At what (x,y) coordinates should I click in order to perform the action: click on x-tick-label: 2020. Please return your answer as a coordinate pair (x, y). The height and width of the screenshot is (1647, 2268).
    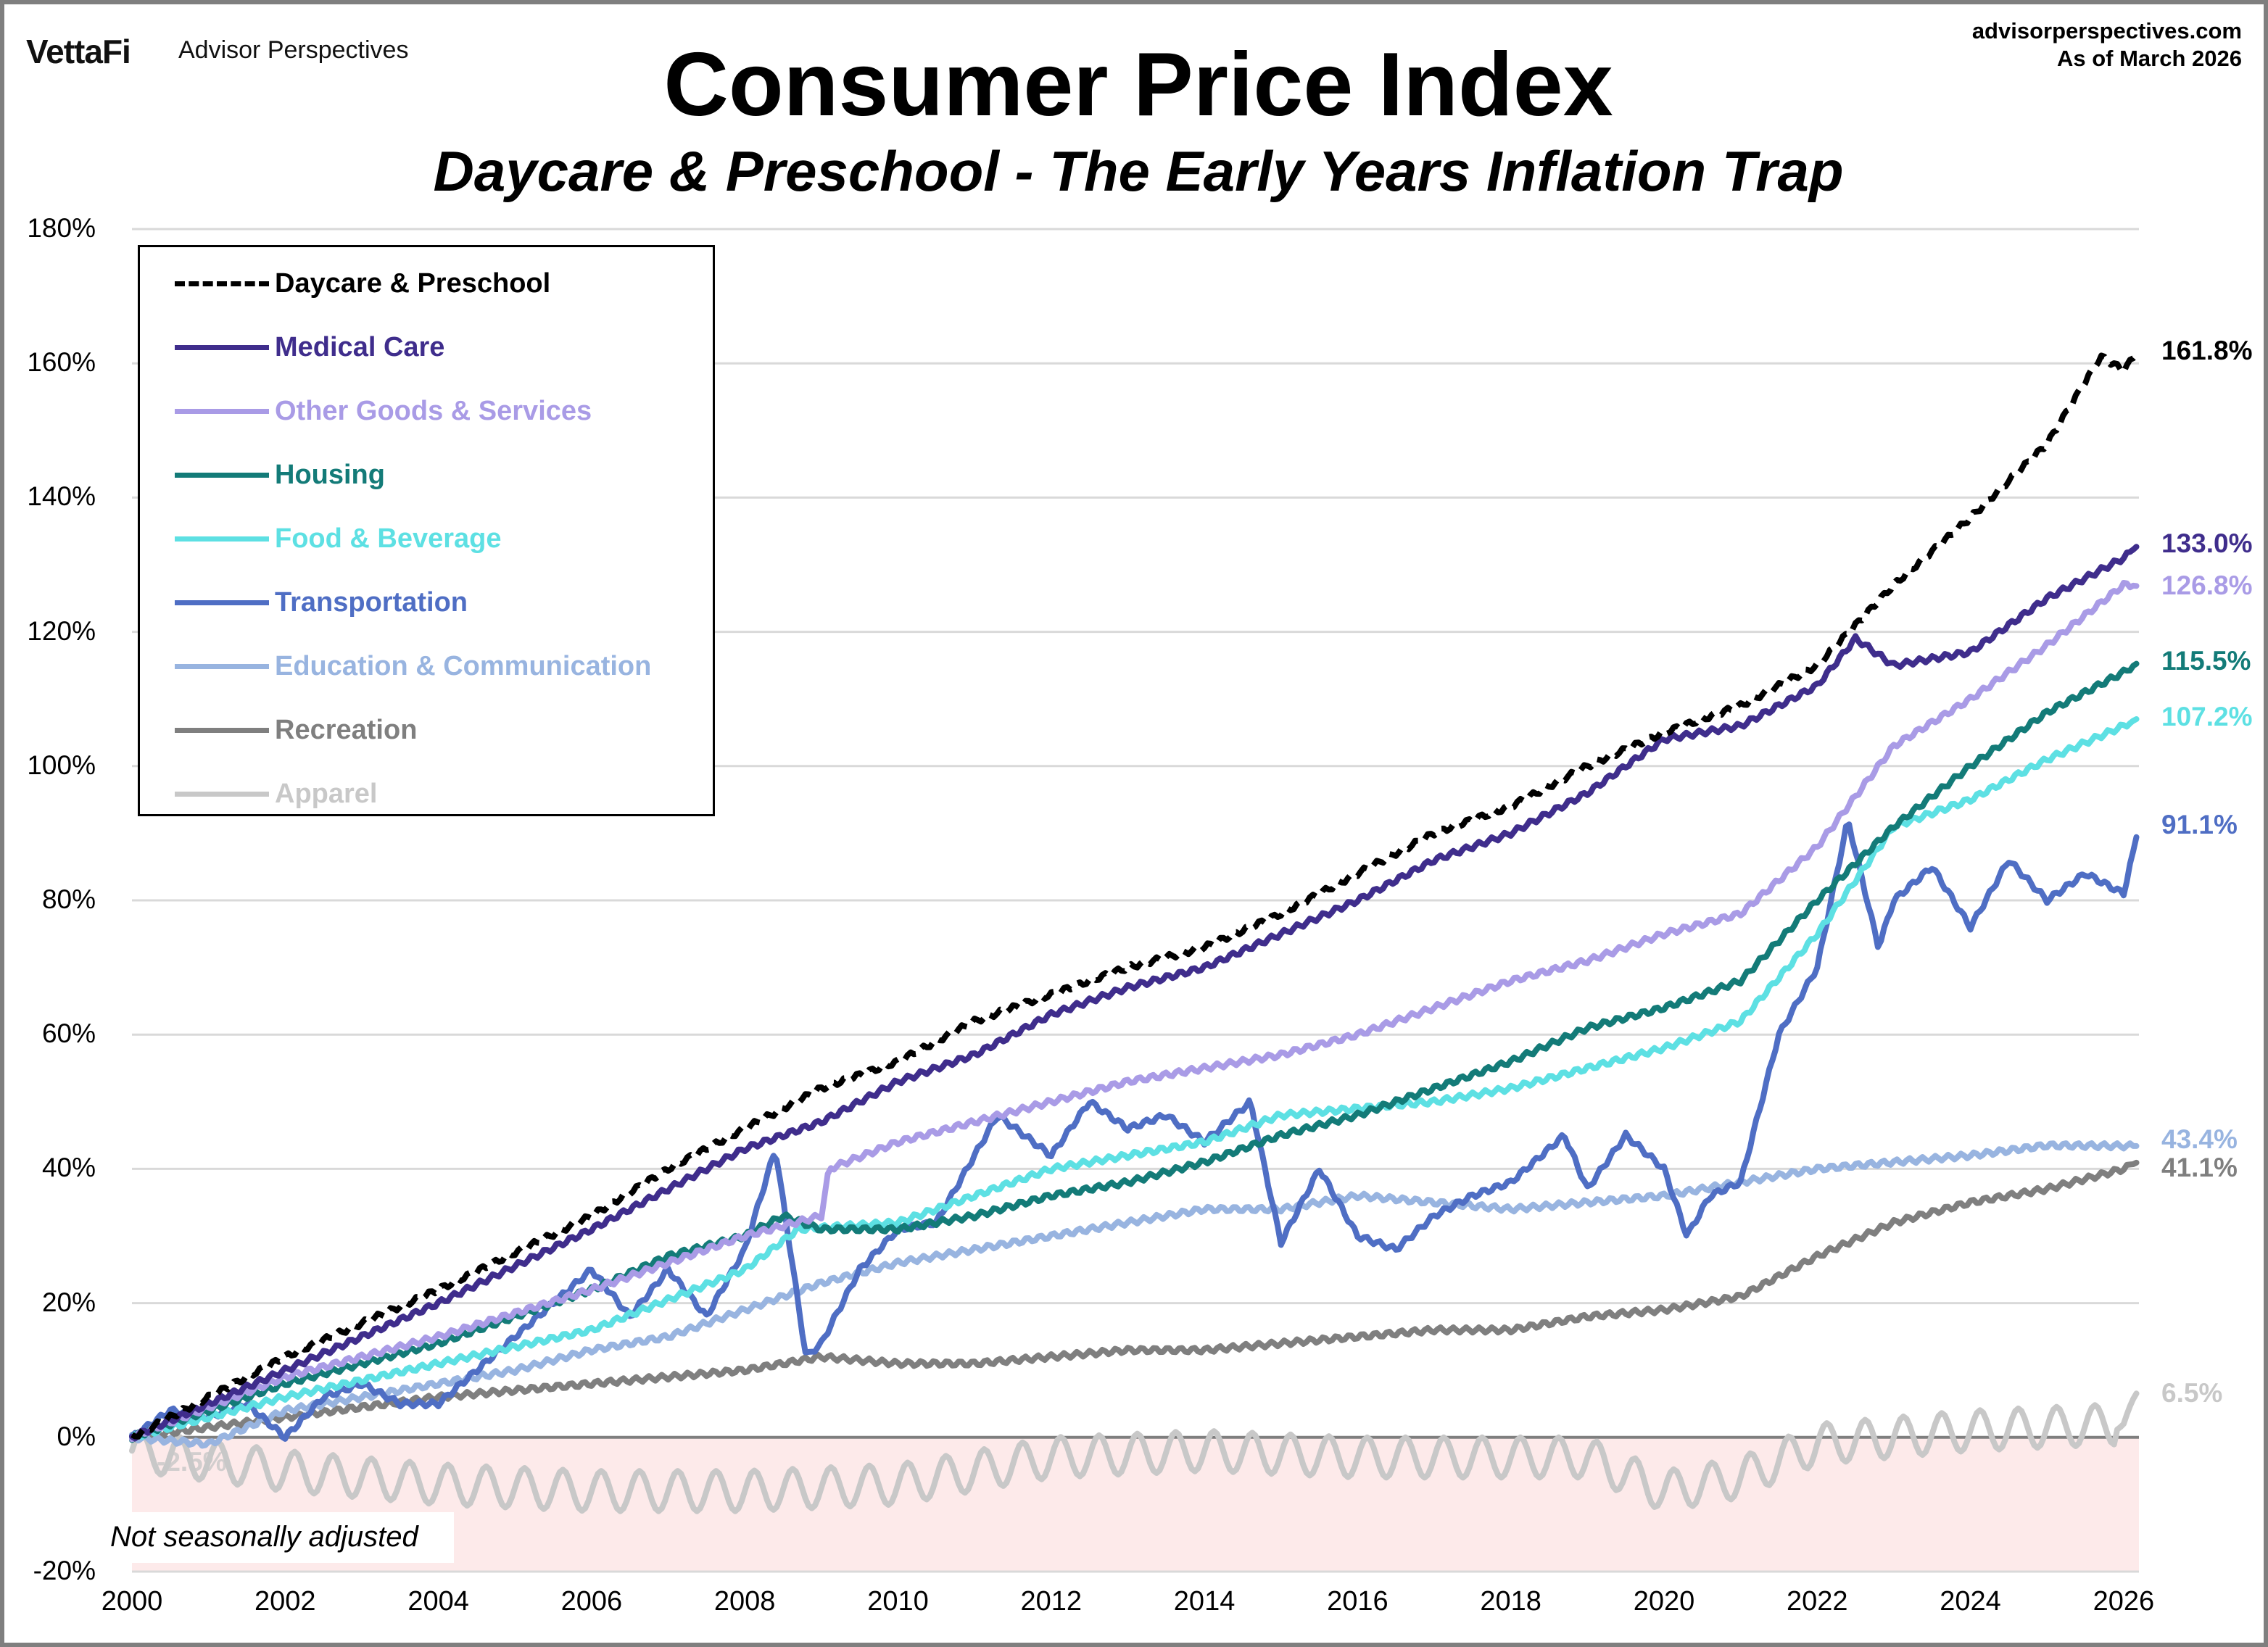
    Looking at the image, I should click on (1664, 1601).